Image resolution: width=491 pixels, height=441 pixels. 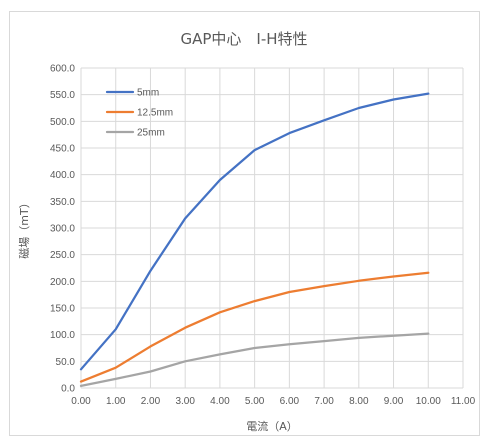 What do you see at coordinates (359, 401) in the screenshot?
I see `x-tick-label: 8.00` at bounding box center [359, 401].